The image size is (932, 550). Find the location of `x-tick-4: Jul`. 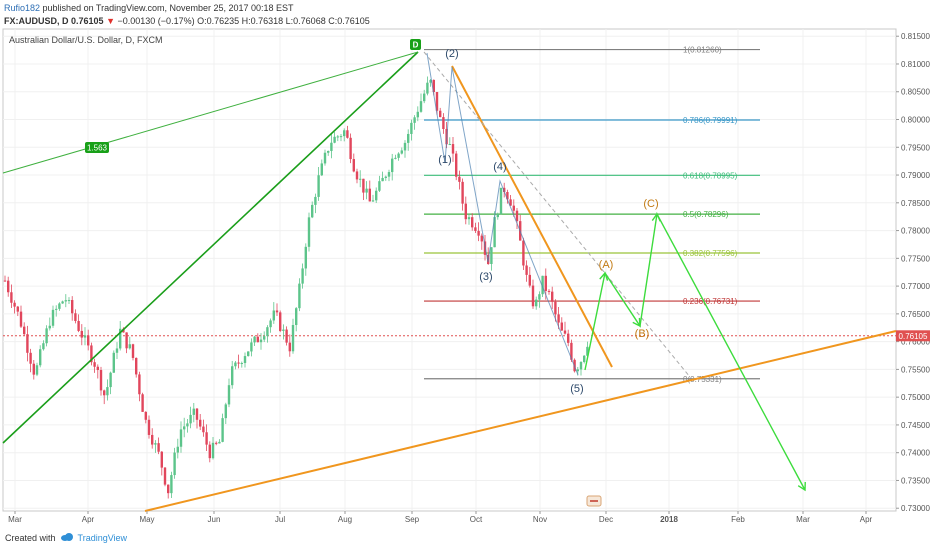

x-tick-4: Jul is located at coordinates (280, 519).